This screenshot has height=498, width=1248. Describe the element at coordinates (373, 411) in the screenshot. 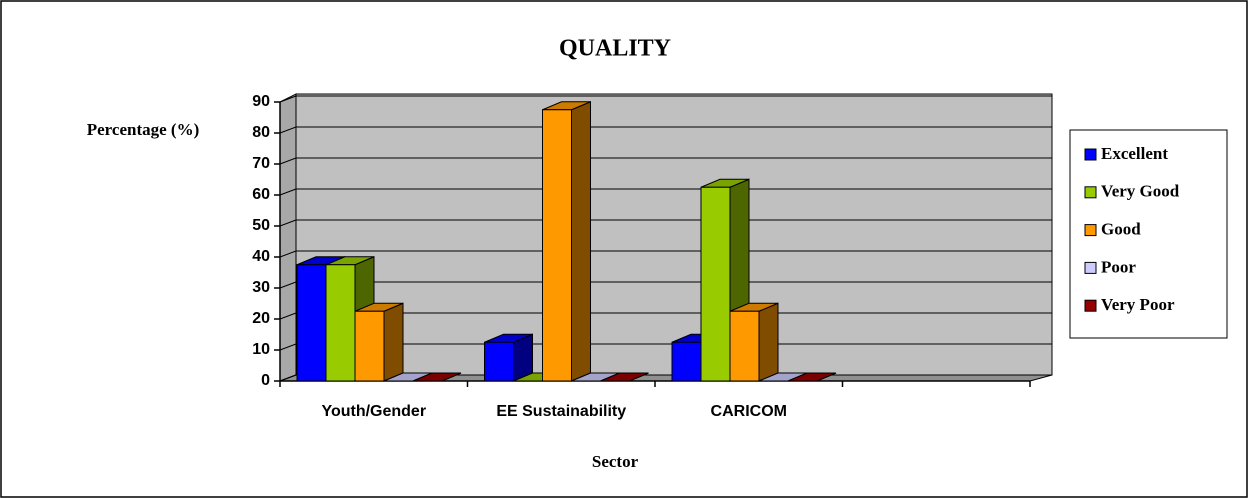

I see `x-tick-label: Youth/Gender` at that location.